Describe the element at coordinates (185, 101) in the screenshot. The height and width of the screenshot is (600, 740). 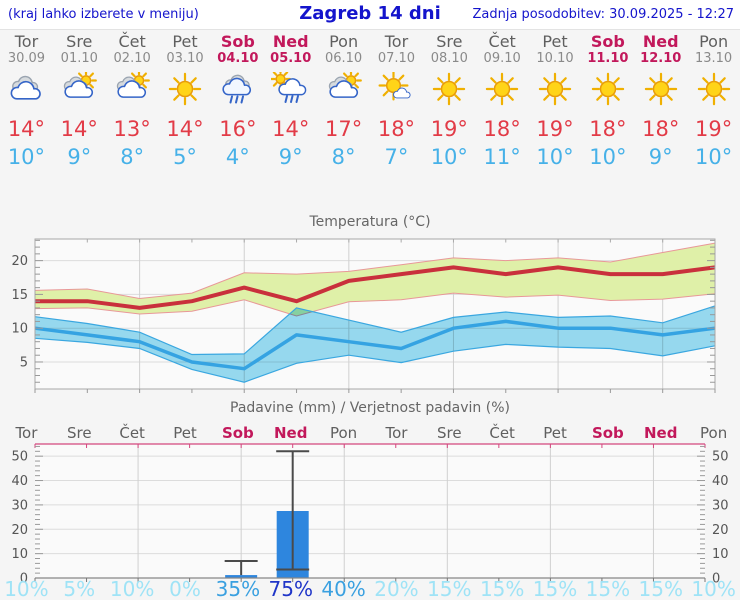
I see `day-column: Pet 03.10 14° 5°` at that location.